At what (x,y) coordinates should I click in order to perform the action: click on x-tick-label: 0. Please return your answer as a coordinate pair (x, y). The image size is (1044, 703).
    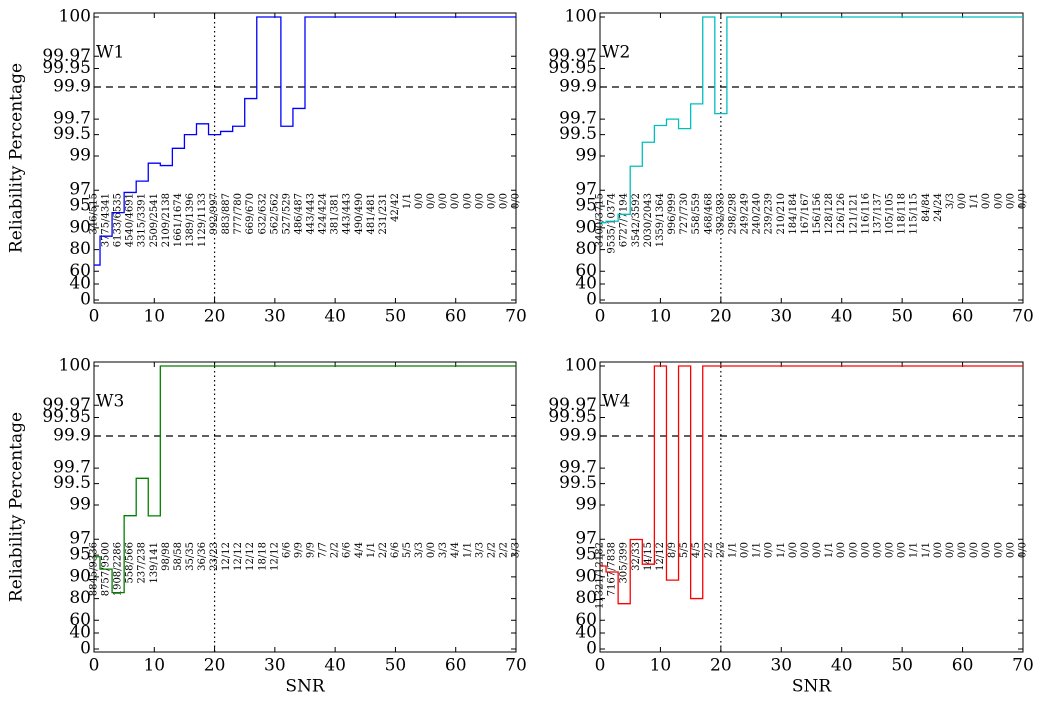
    Looking at the image, I should click on (94, 666).